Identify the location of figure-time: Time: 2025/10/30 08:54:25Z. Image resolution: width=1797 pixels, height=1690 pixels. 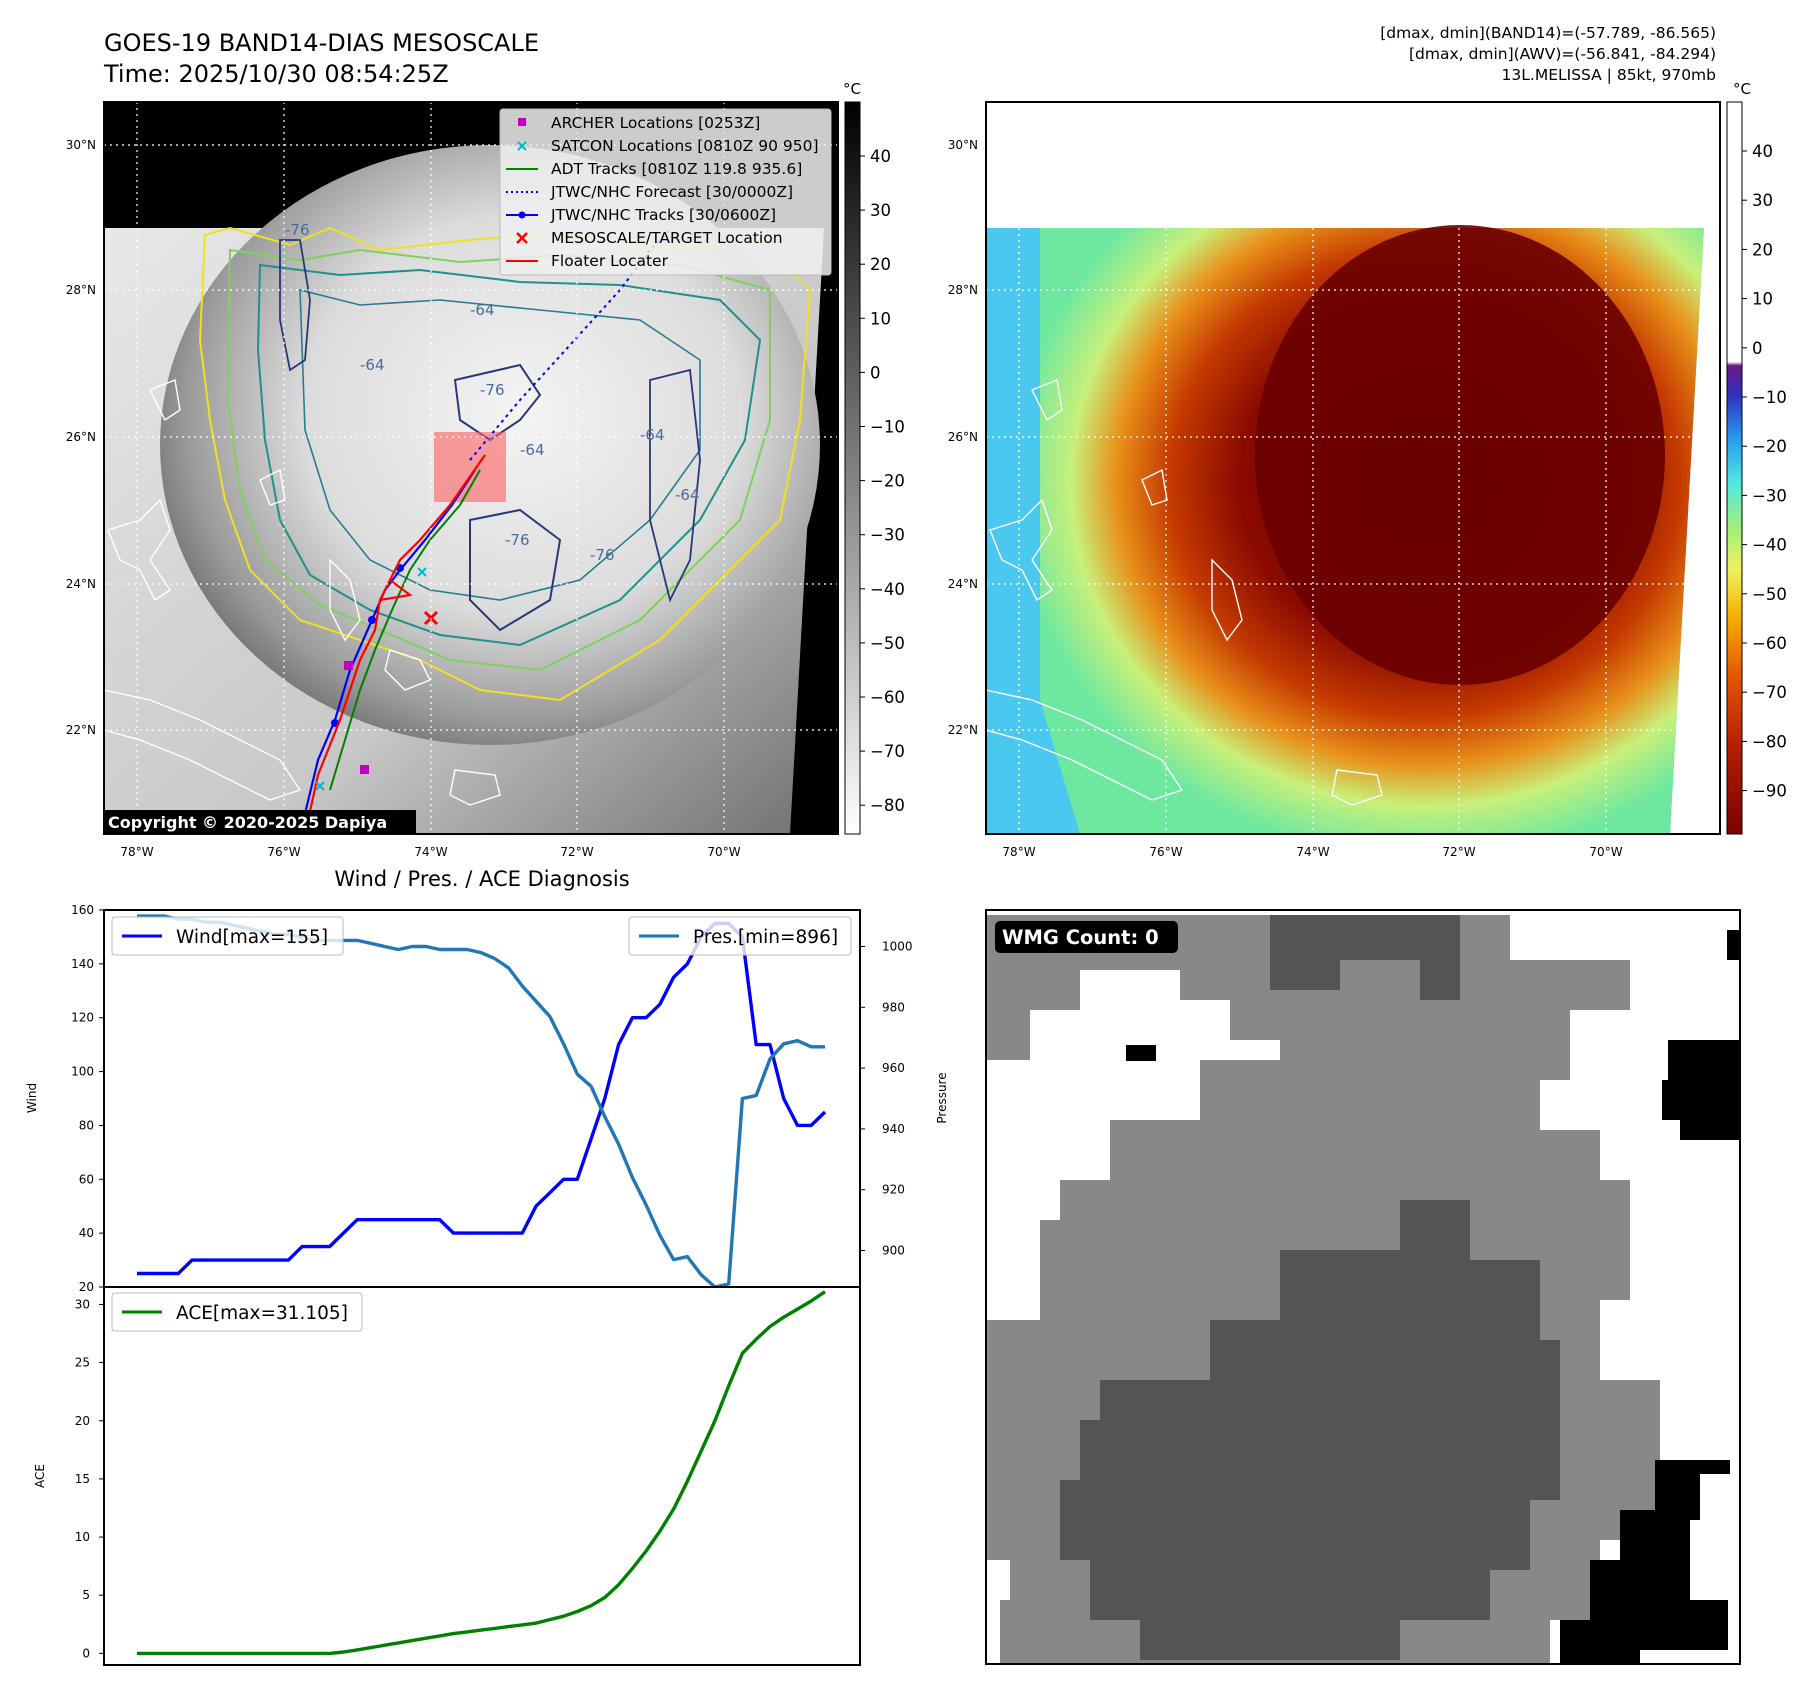
(276, 74).